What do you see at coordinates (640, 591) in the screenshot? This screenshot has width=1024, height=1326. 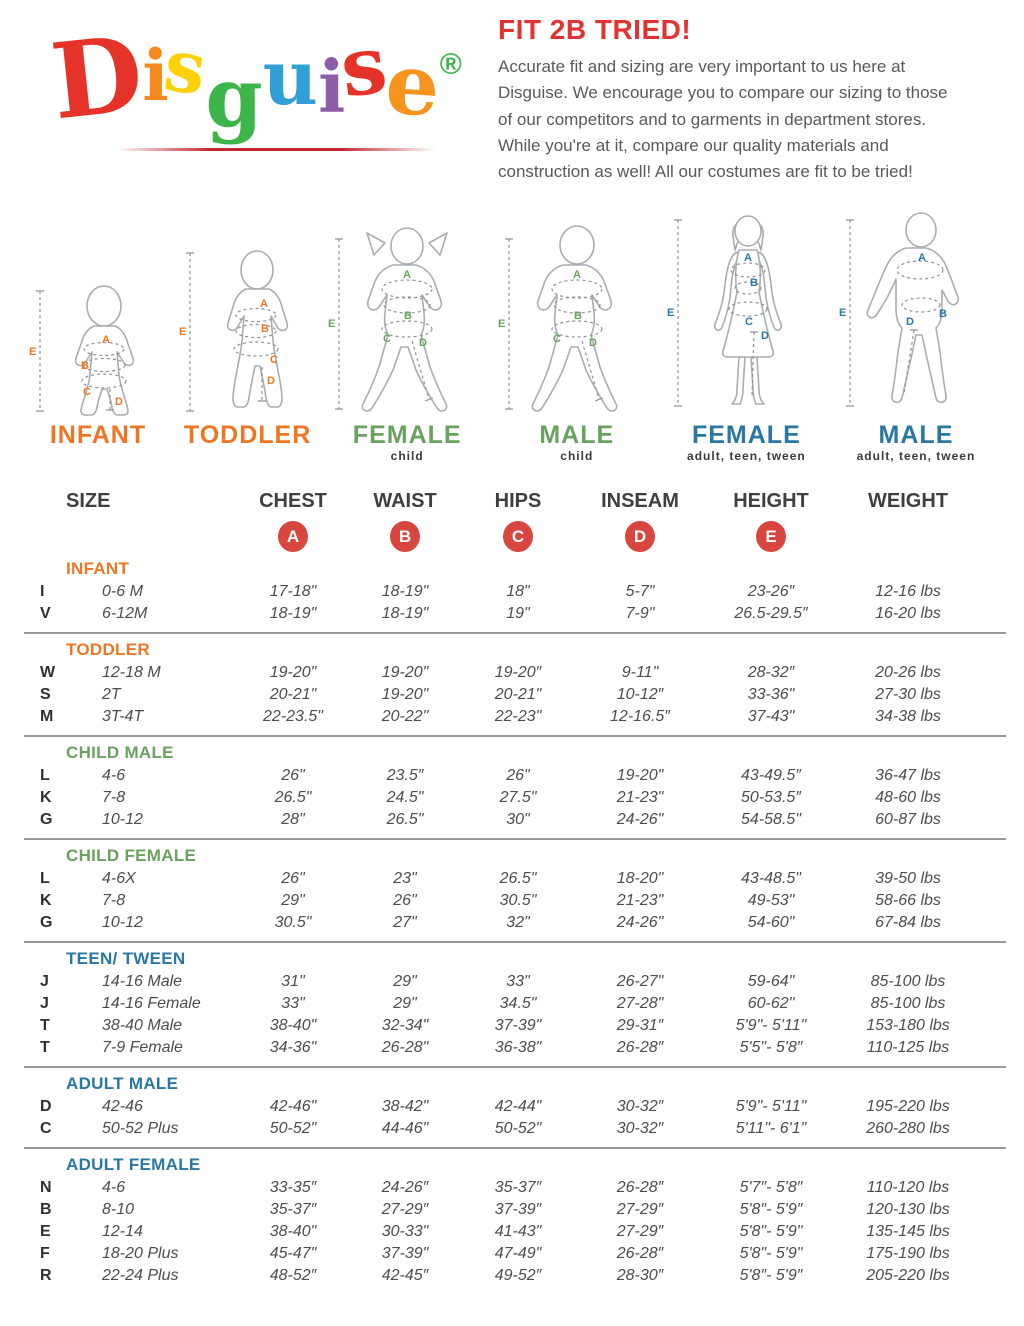 I see `row-value: 5-7"` at bounding box center [640, 591].